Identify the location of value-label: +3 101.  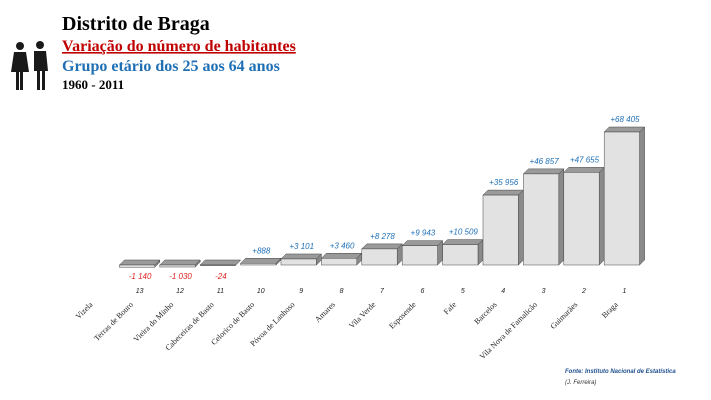
(301, 246).